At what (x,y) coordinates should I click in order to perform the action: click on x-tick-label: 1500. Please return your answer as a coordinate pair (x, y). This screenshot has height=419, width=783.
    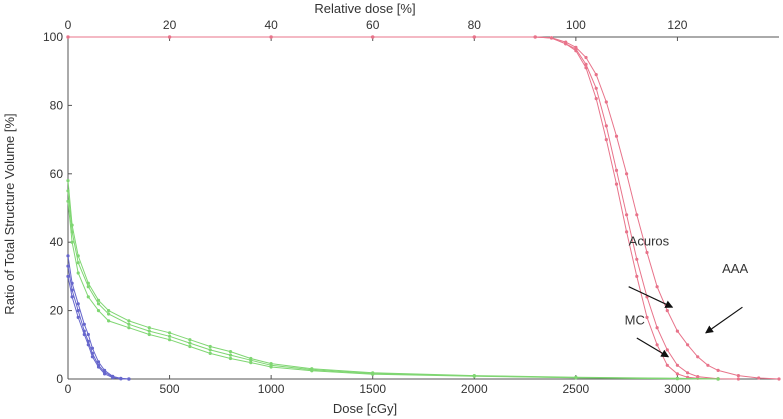
    Looking at the image, I should click on (372, 389).